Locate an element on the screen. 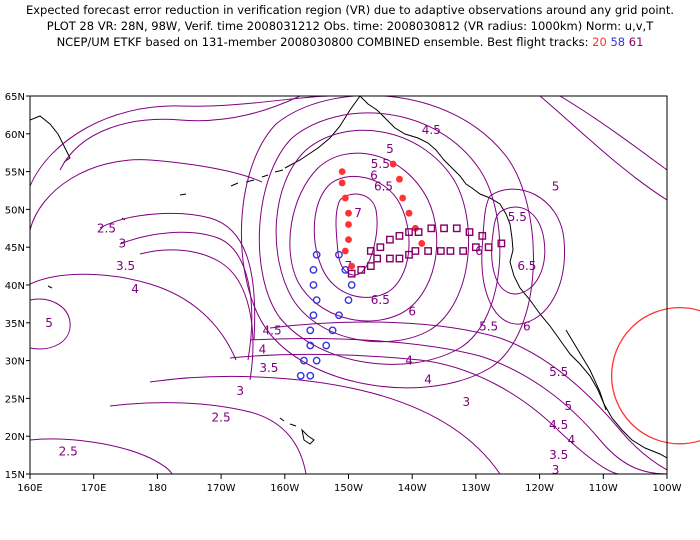 The height and width of the screenshot is (540, 700). lat-tick-label: 50N is located at coordinates (15, 210).